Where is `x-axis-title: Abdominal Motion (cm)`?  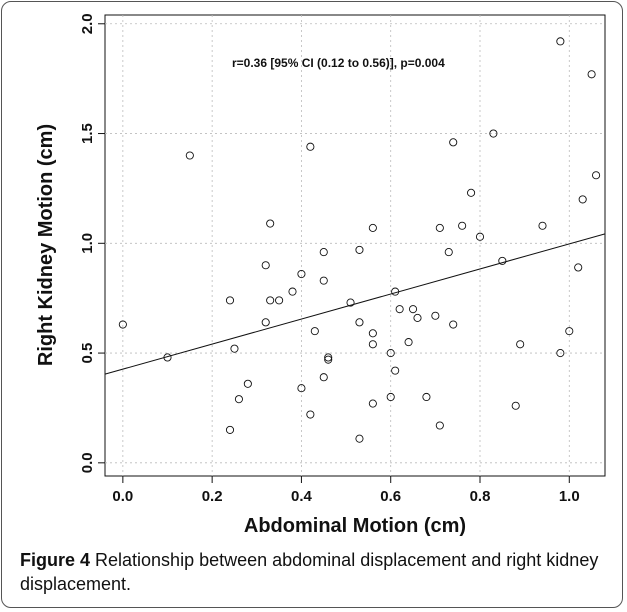 x-axis-title: Abdominal Motion (cm) is located at coordinates (355, 526).